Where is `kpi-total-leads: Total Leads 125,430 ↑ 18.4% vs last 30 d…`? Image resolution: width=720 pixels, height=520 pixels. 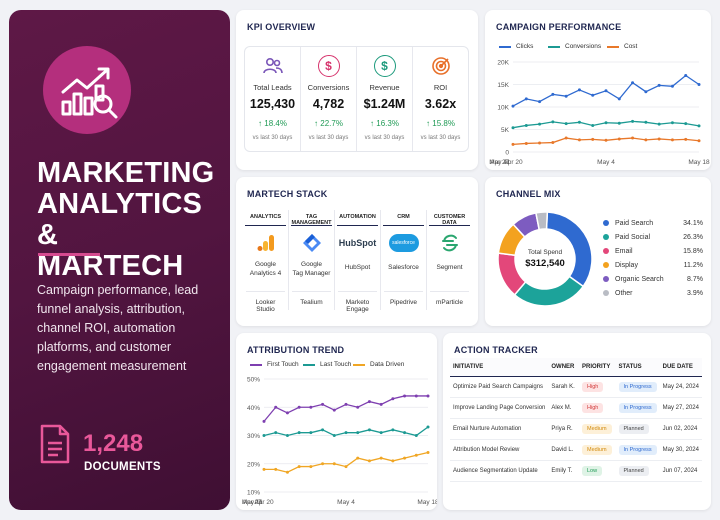
kpi-total-leads: Total Leads 125,430 ↑ 18.4% vs last 30 d… is located at coordinates (273, 99).